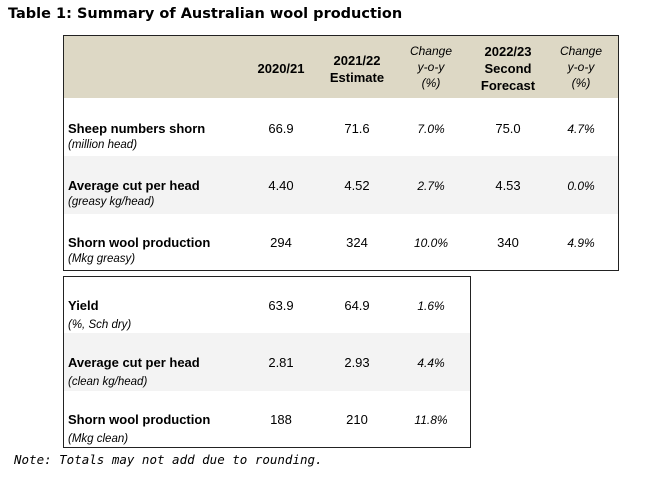 This screenshot has width=670, height=482. Describe the element at coordinates (508, 242) in the screenshot. I see `cell-2022-23: 340` at that location.